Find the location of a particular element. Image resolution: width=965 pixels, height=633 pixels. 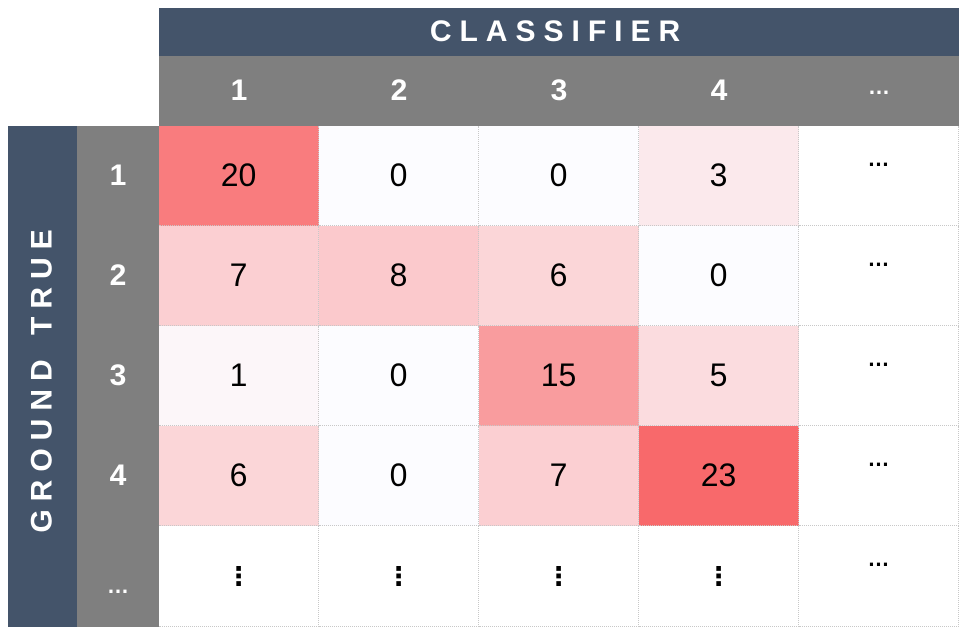

matrix-cell-r4-c2: 0 is located at coordinates (399, 476).